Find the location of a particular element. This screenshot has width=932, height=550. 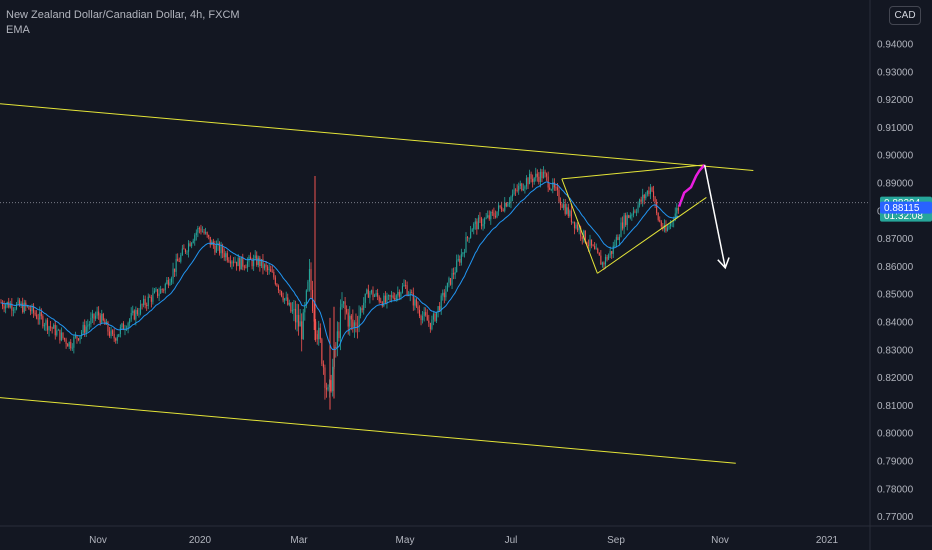

price-tick-label: 0.91000 is located at coordinates (895, 128).